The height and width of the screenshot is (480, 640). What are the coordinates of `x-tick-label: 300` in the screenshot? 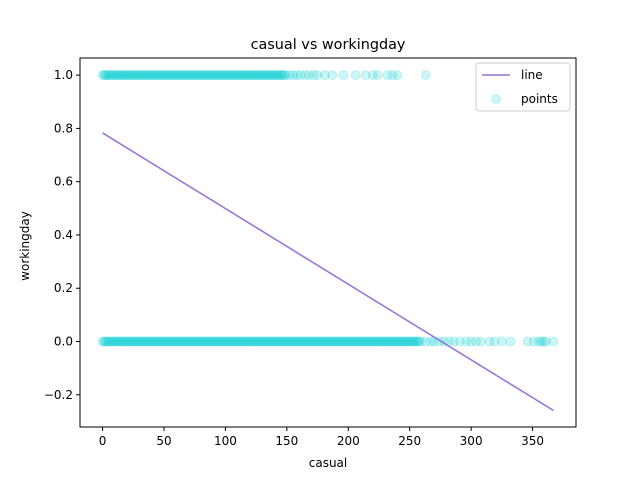 It's located at (471, 441).